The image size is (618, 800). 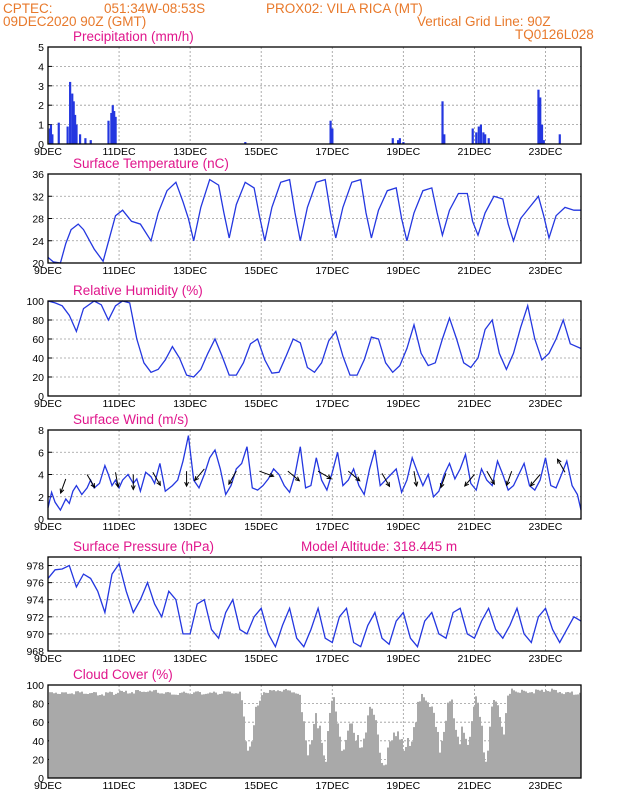 I want to click on panel-title: Relative Humidity (%), so click(x=138, y=290).